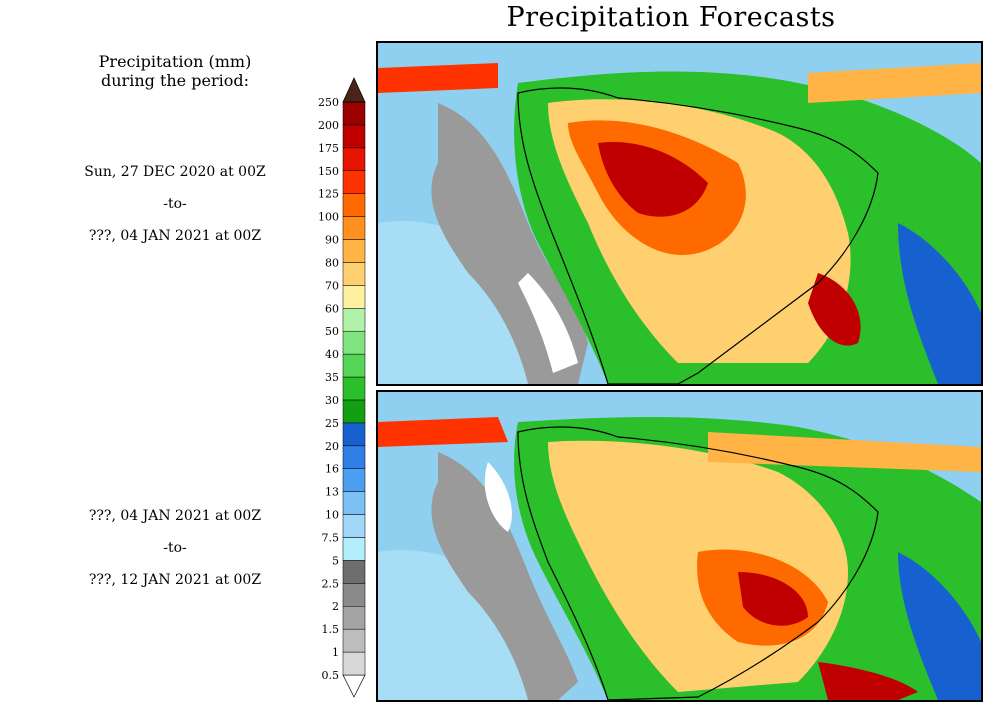  Describe the element at coordinates (328, 102) in the screenshot. I see `colorbar-tick-label: 250` at that location.